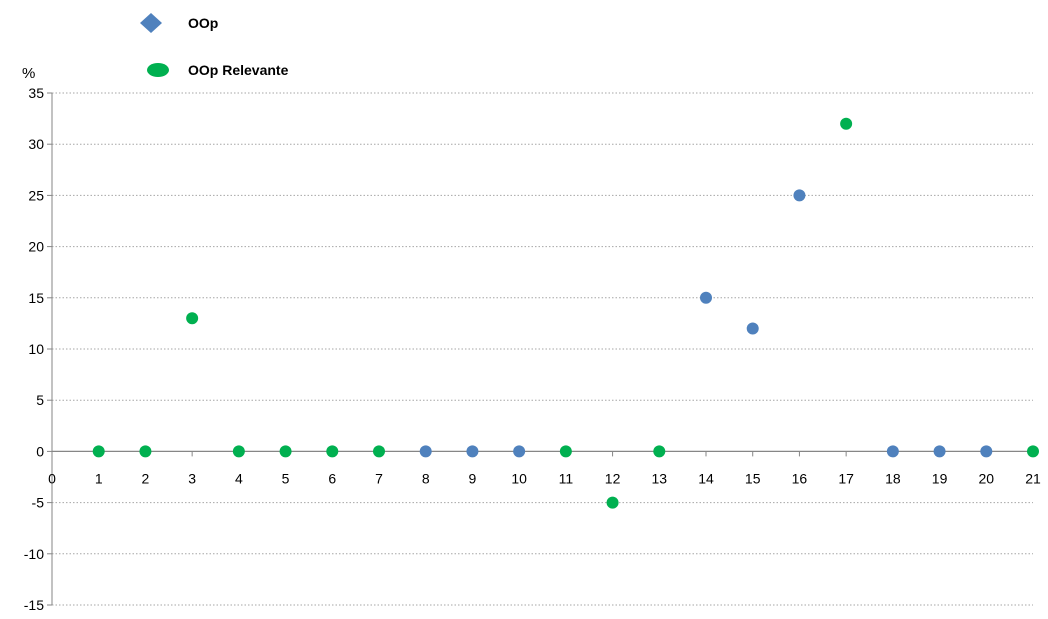  Describe the element at coordinates (800, 478) in the screenshot. I see `x-tick-label: 16` at that location.